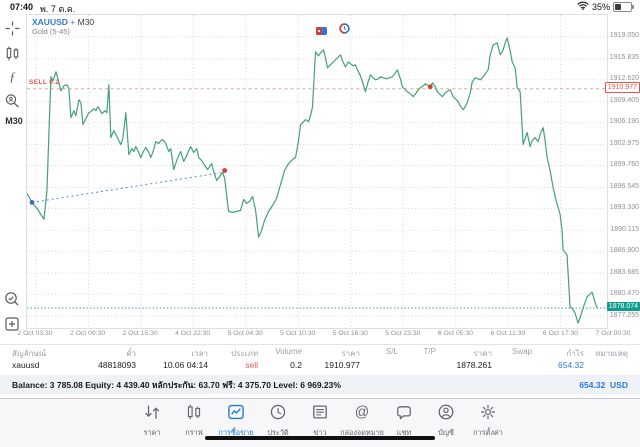 This screenshot has width=640, height=447. What do you see at coordinates (455, 333) in the screenshot?
I see `time-axis-label: 6 Oct 05:30` at bounding box center [455, 333].